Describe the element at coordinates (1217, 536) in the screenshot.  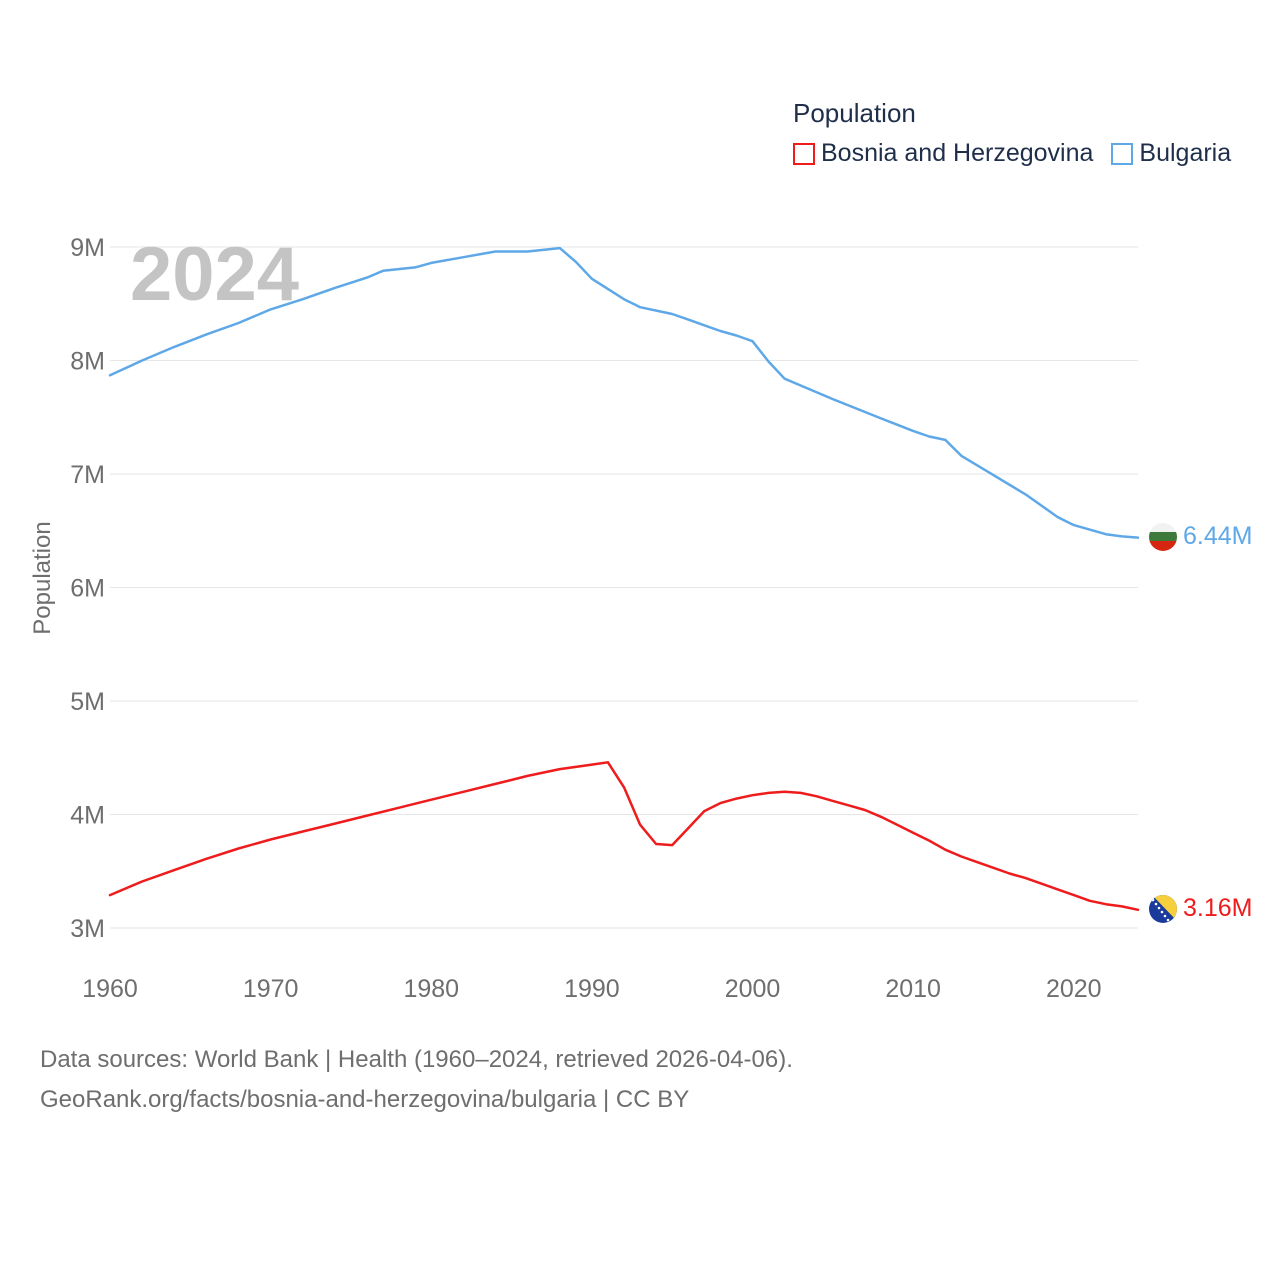
I see `end-label-bulgaria: 6.44M` at that location.